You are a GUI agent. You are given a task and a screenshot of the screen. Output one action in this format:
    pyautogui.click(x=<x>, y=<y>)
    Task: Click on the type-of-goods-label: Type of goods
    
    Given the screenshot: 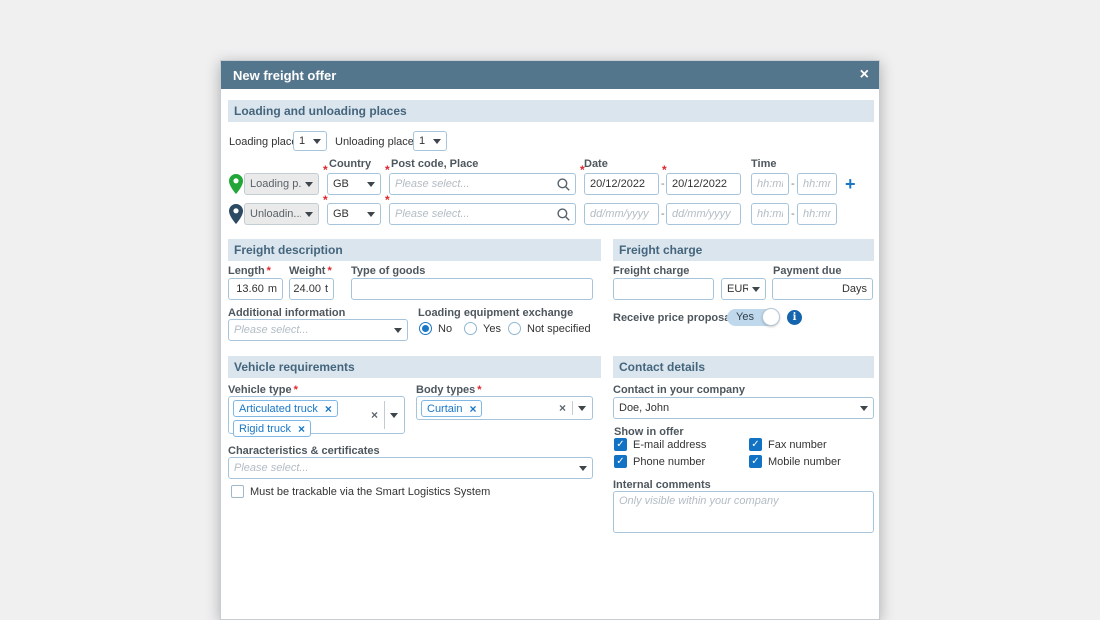 What is the action you would take?
    pyautogui.click(x=388, y=271)
    